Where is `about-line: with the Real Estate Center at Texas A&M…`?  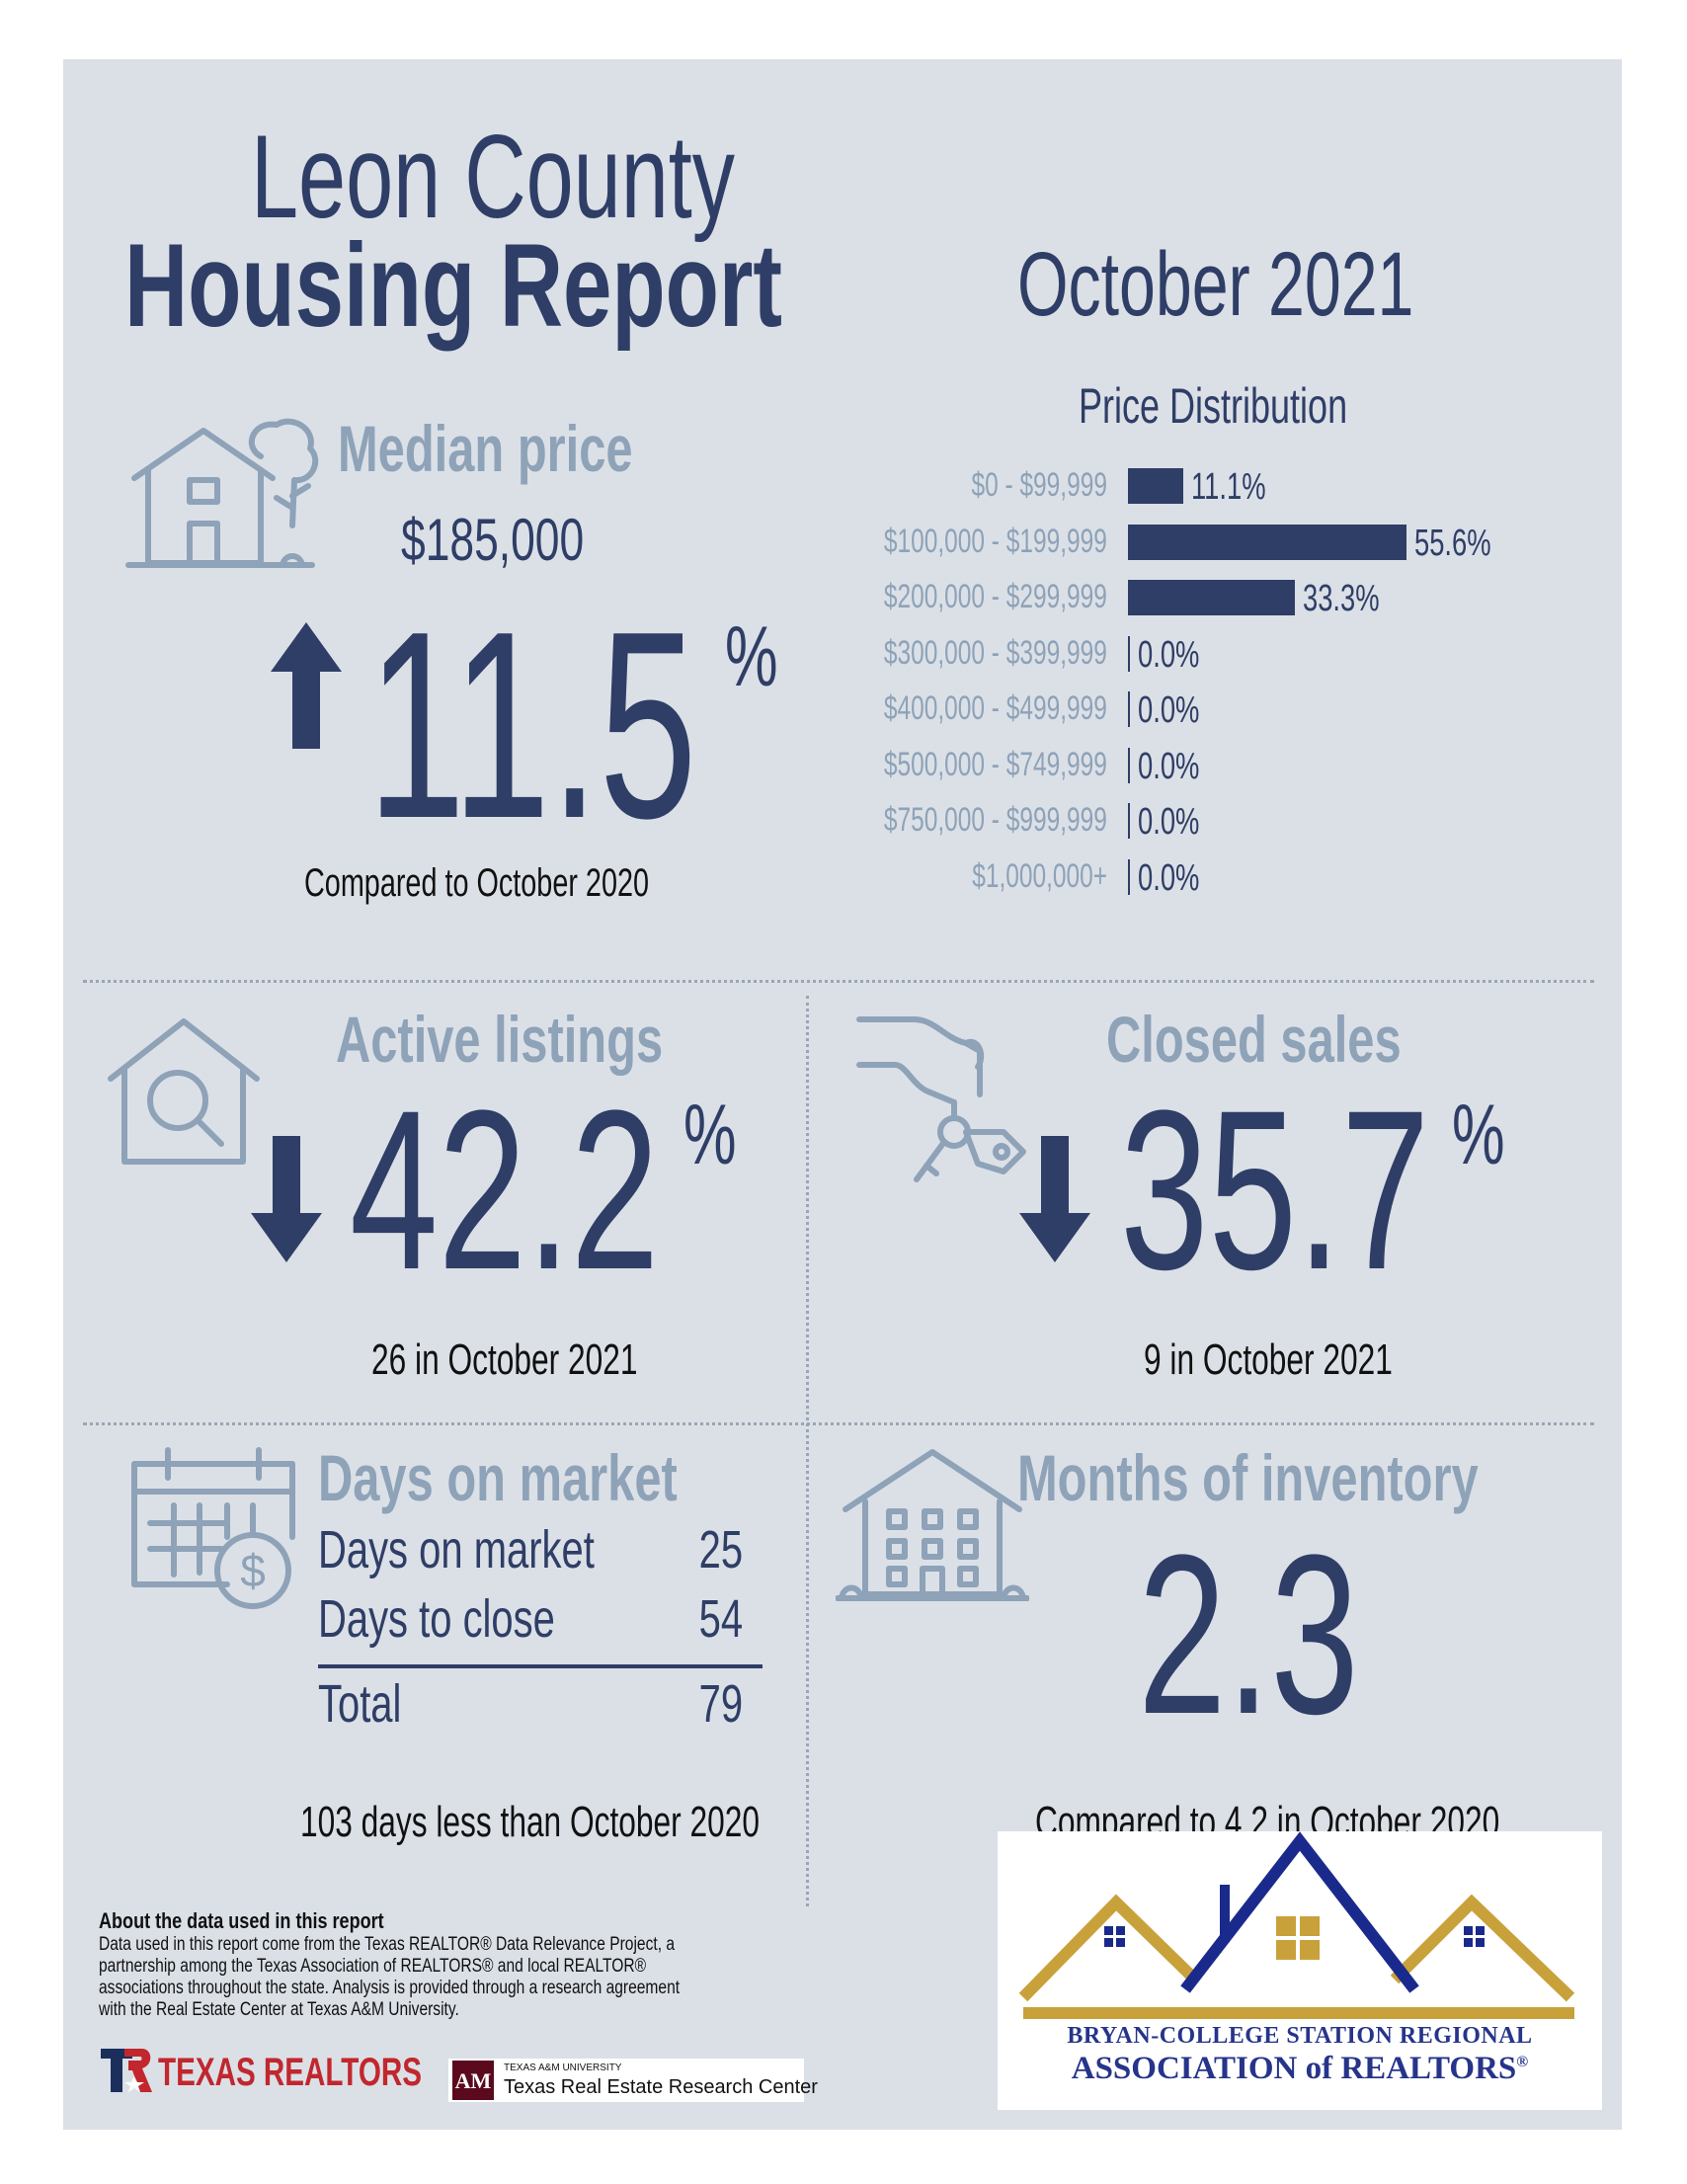
about-line: with the Real Estate Center at Texas A&M… is located at coordinates (279, 2009).